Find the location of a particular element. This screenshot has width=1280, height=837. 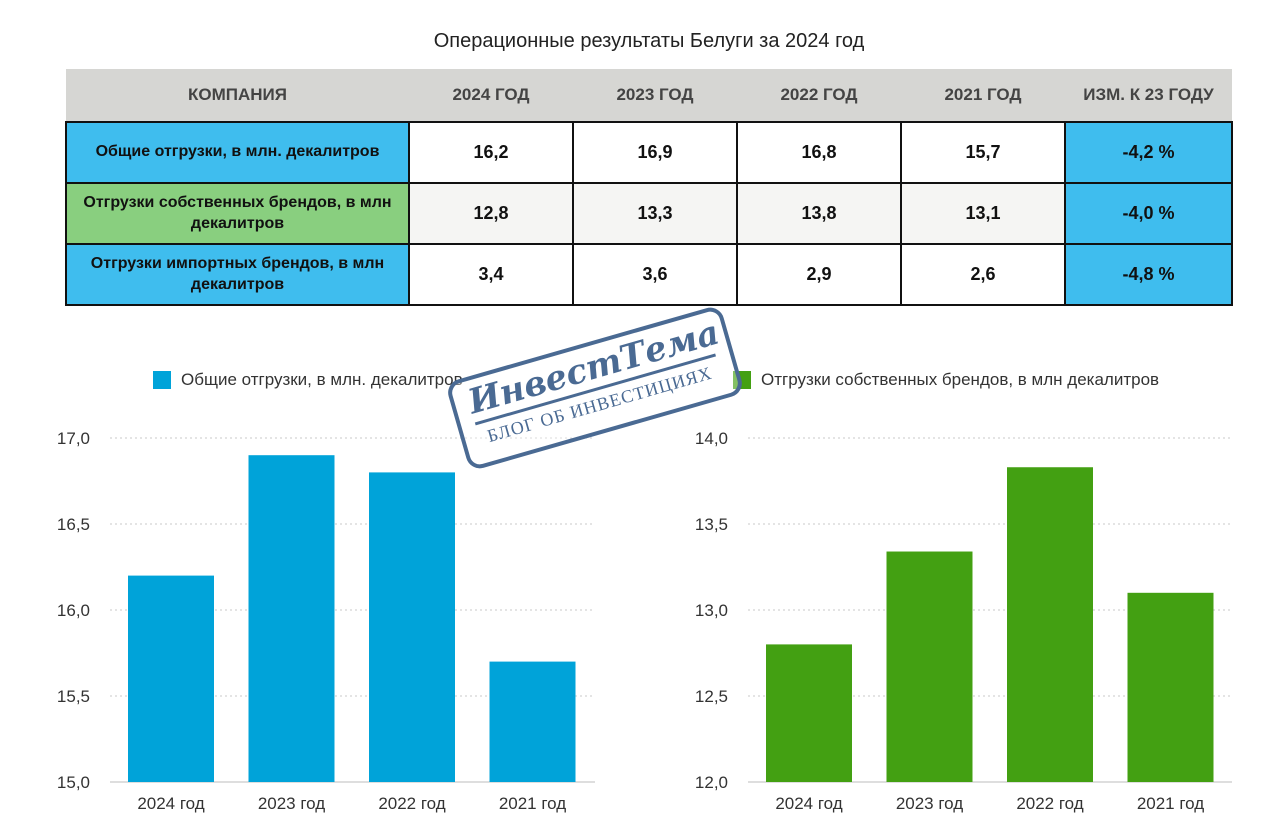

y-tick-label: 12,0 is located at coordinates (711, 782).